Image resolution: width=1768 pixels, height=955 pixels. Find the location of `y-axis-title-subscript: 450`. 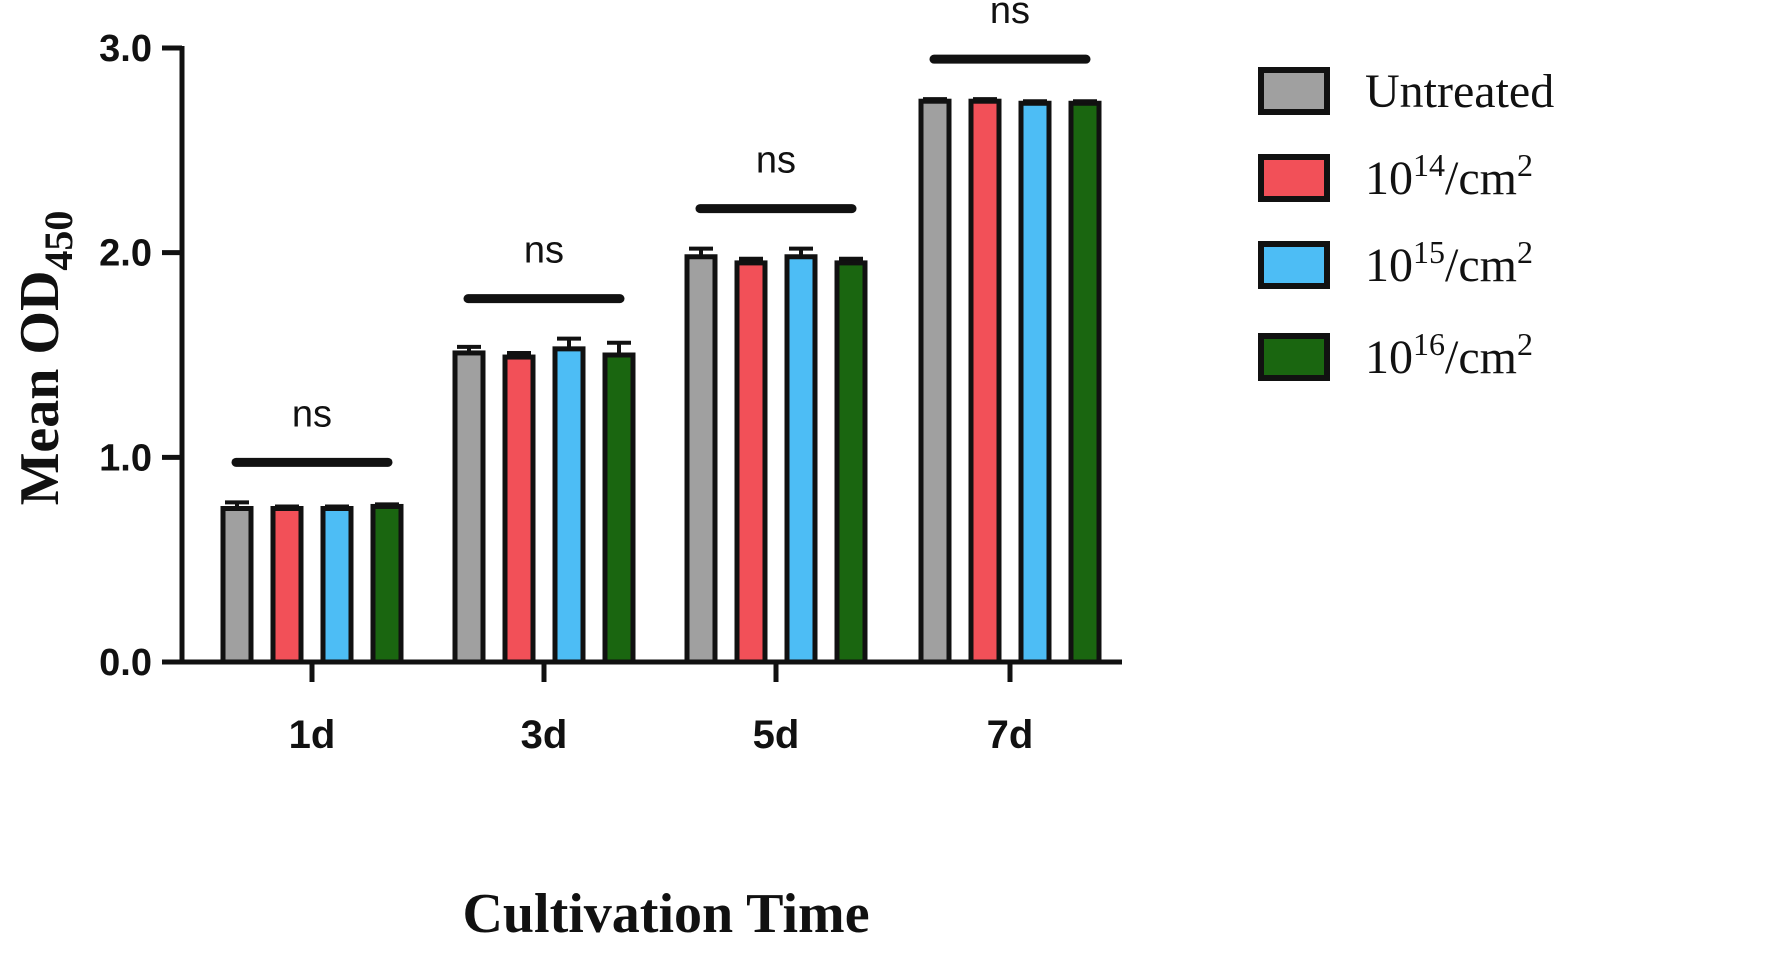

y-axis-title-subscript: 450 is located at coordinates (58, 241).